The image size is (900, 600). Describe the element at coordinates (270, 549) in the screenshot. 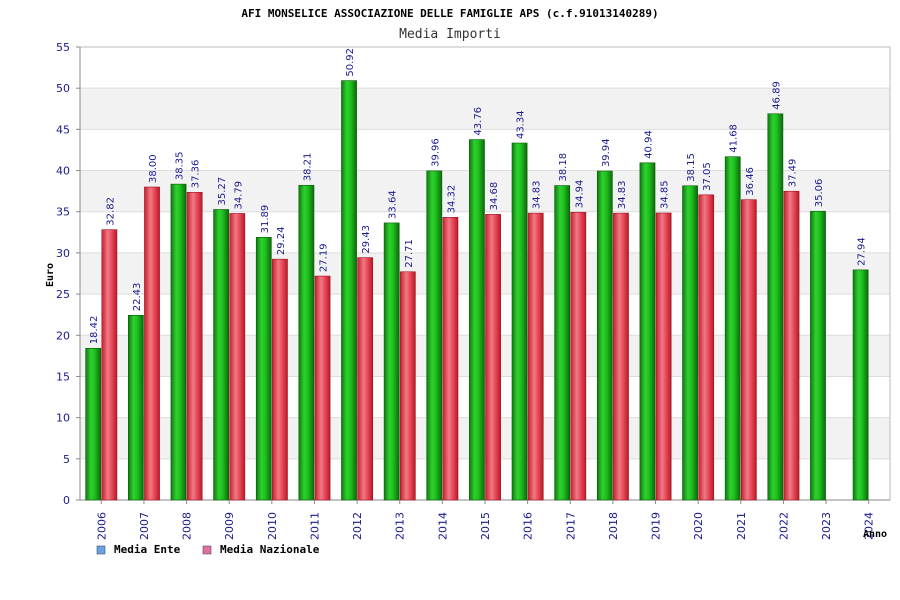

I see `legend-label-nazionale: Media Nazionale` at that location.